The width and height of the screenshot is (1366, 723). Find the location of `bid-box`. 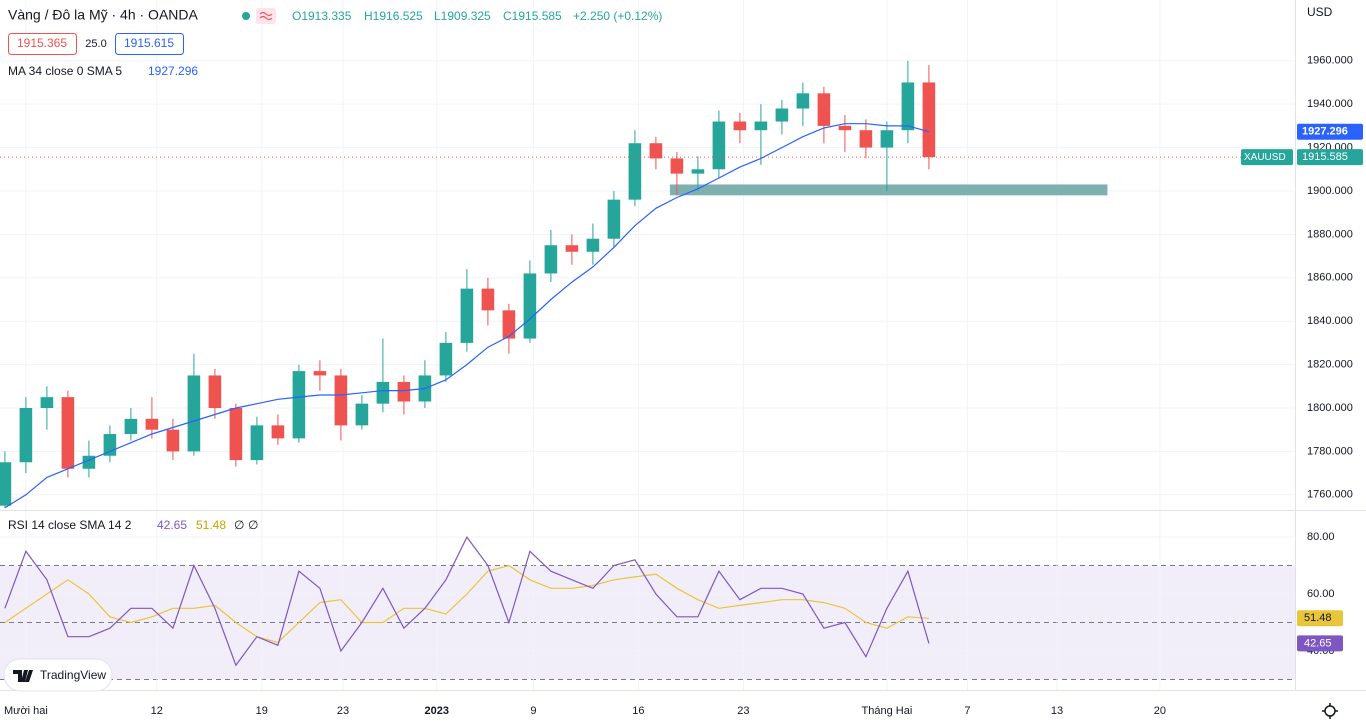

bid-box is located at coordinates (42, 44).